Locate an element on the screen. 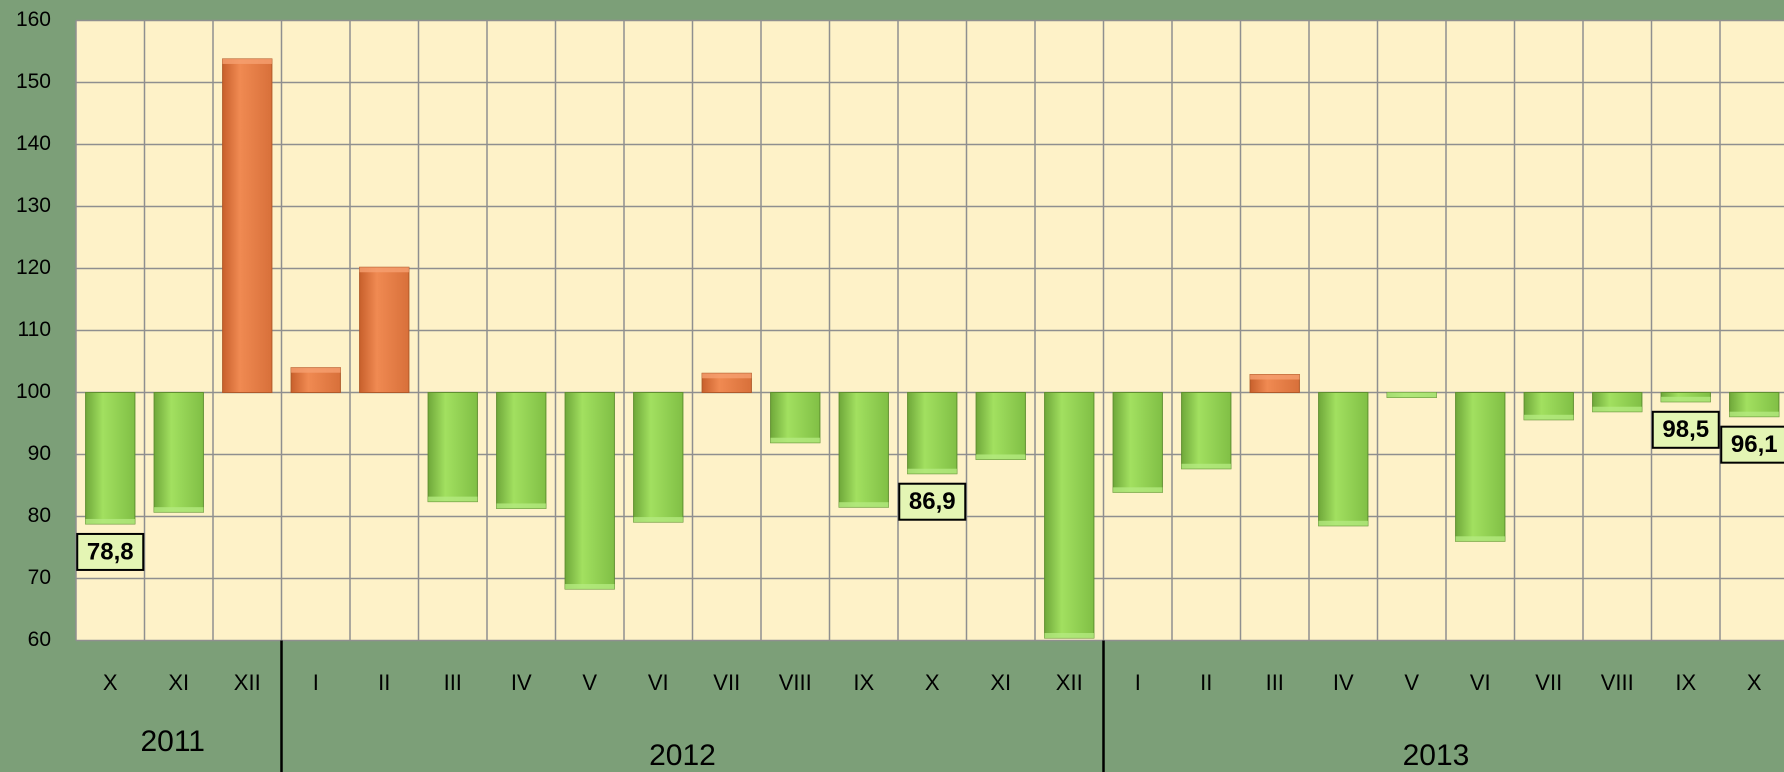 The height and width of the screenshot is (772, 1784). y-tick-label: 120 is located at coordinates (33, 267).